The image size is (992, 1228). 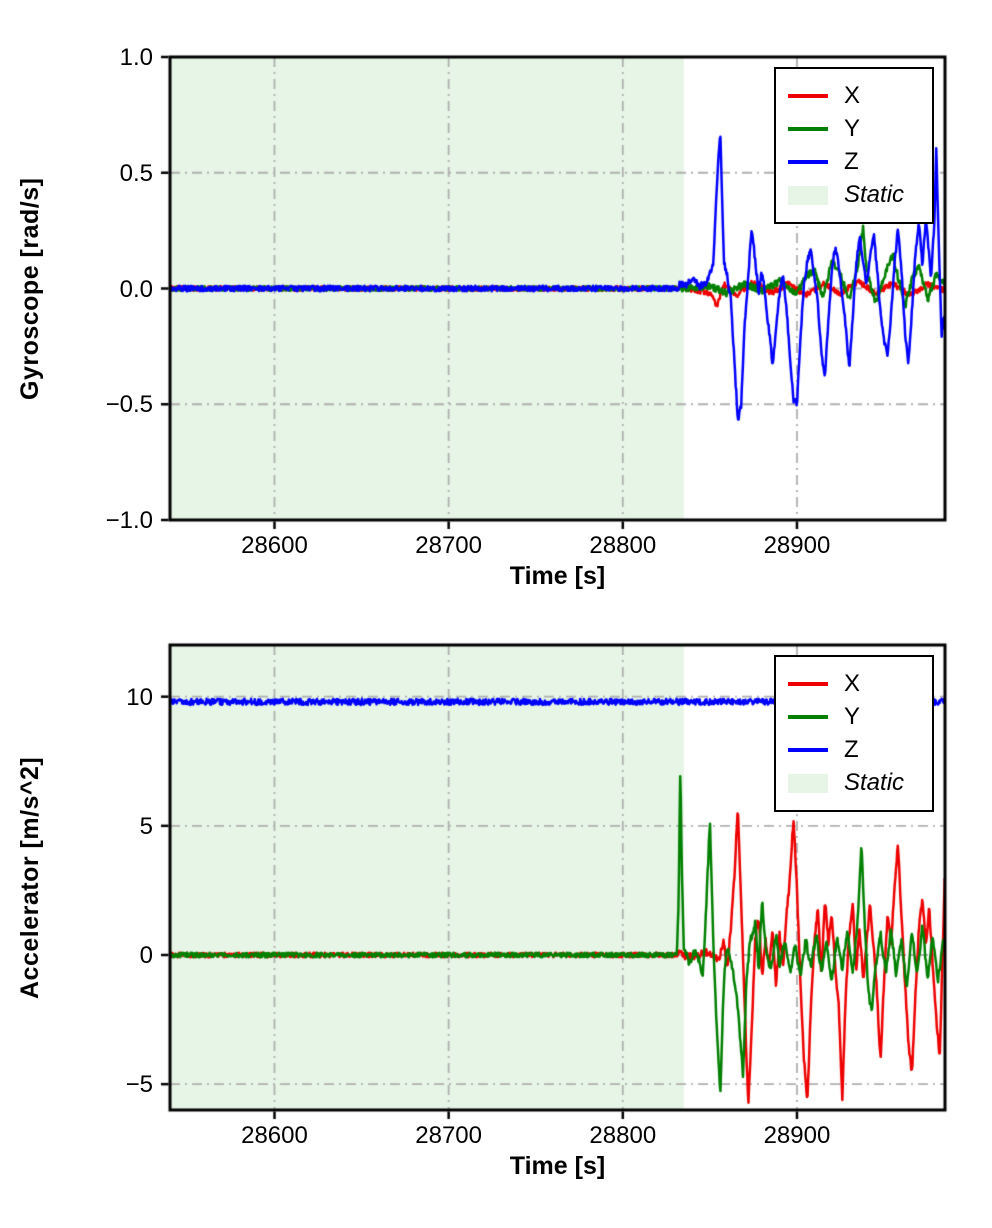 I want to click on y-tick-label: 0.0, so click(x=136, y=289).